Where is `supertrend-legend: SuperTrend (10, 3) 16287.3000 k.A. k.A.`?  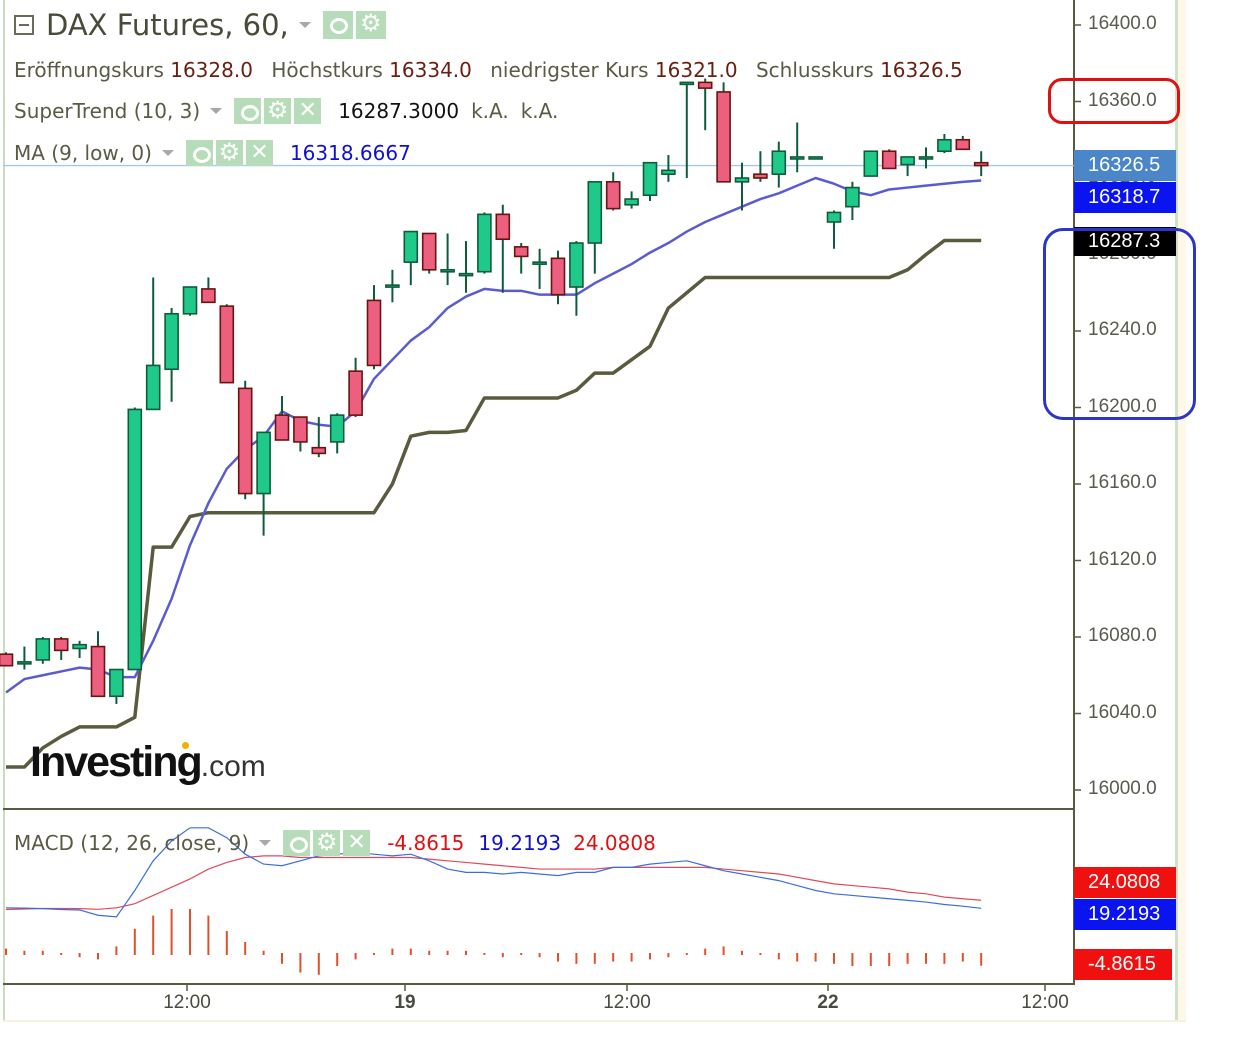
supertrend-legend: SuperTrend (10, 3) 16287.3000 k.A. k.A. is located at coordinates (286, 110).